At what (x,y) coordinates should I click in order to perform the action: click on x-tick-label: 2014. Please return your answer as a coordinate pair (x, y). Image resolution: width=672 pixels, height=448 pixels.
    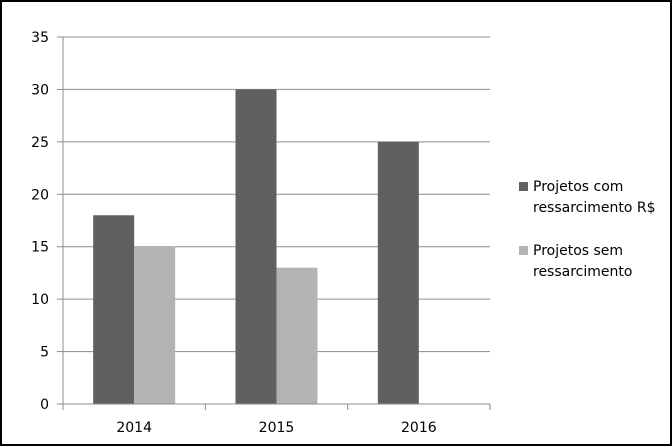
    Looking at the image, I should click on (134, 428).